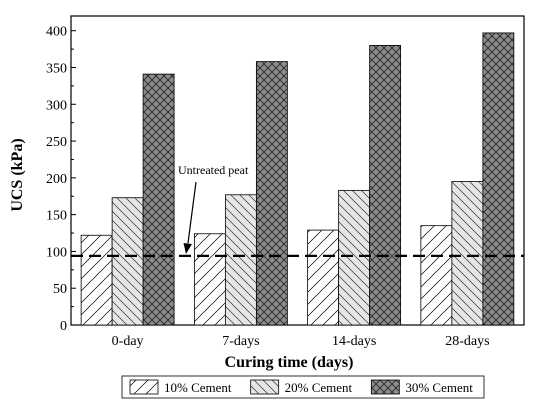  What do you see at coordinates (56, 105) in the screenshot?
I see `y-tick-label: 300` at bounding box center [56, 105].